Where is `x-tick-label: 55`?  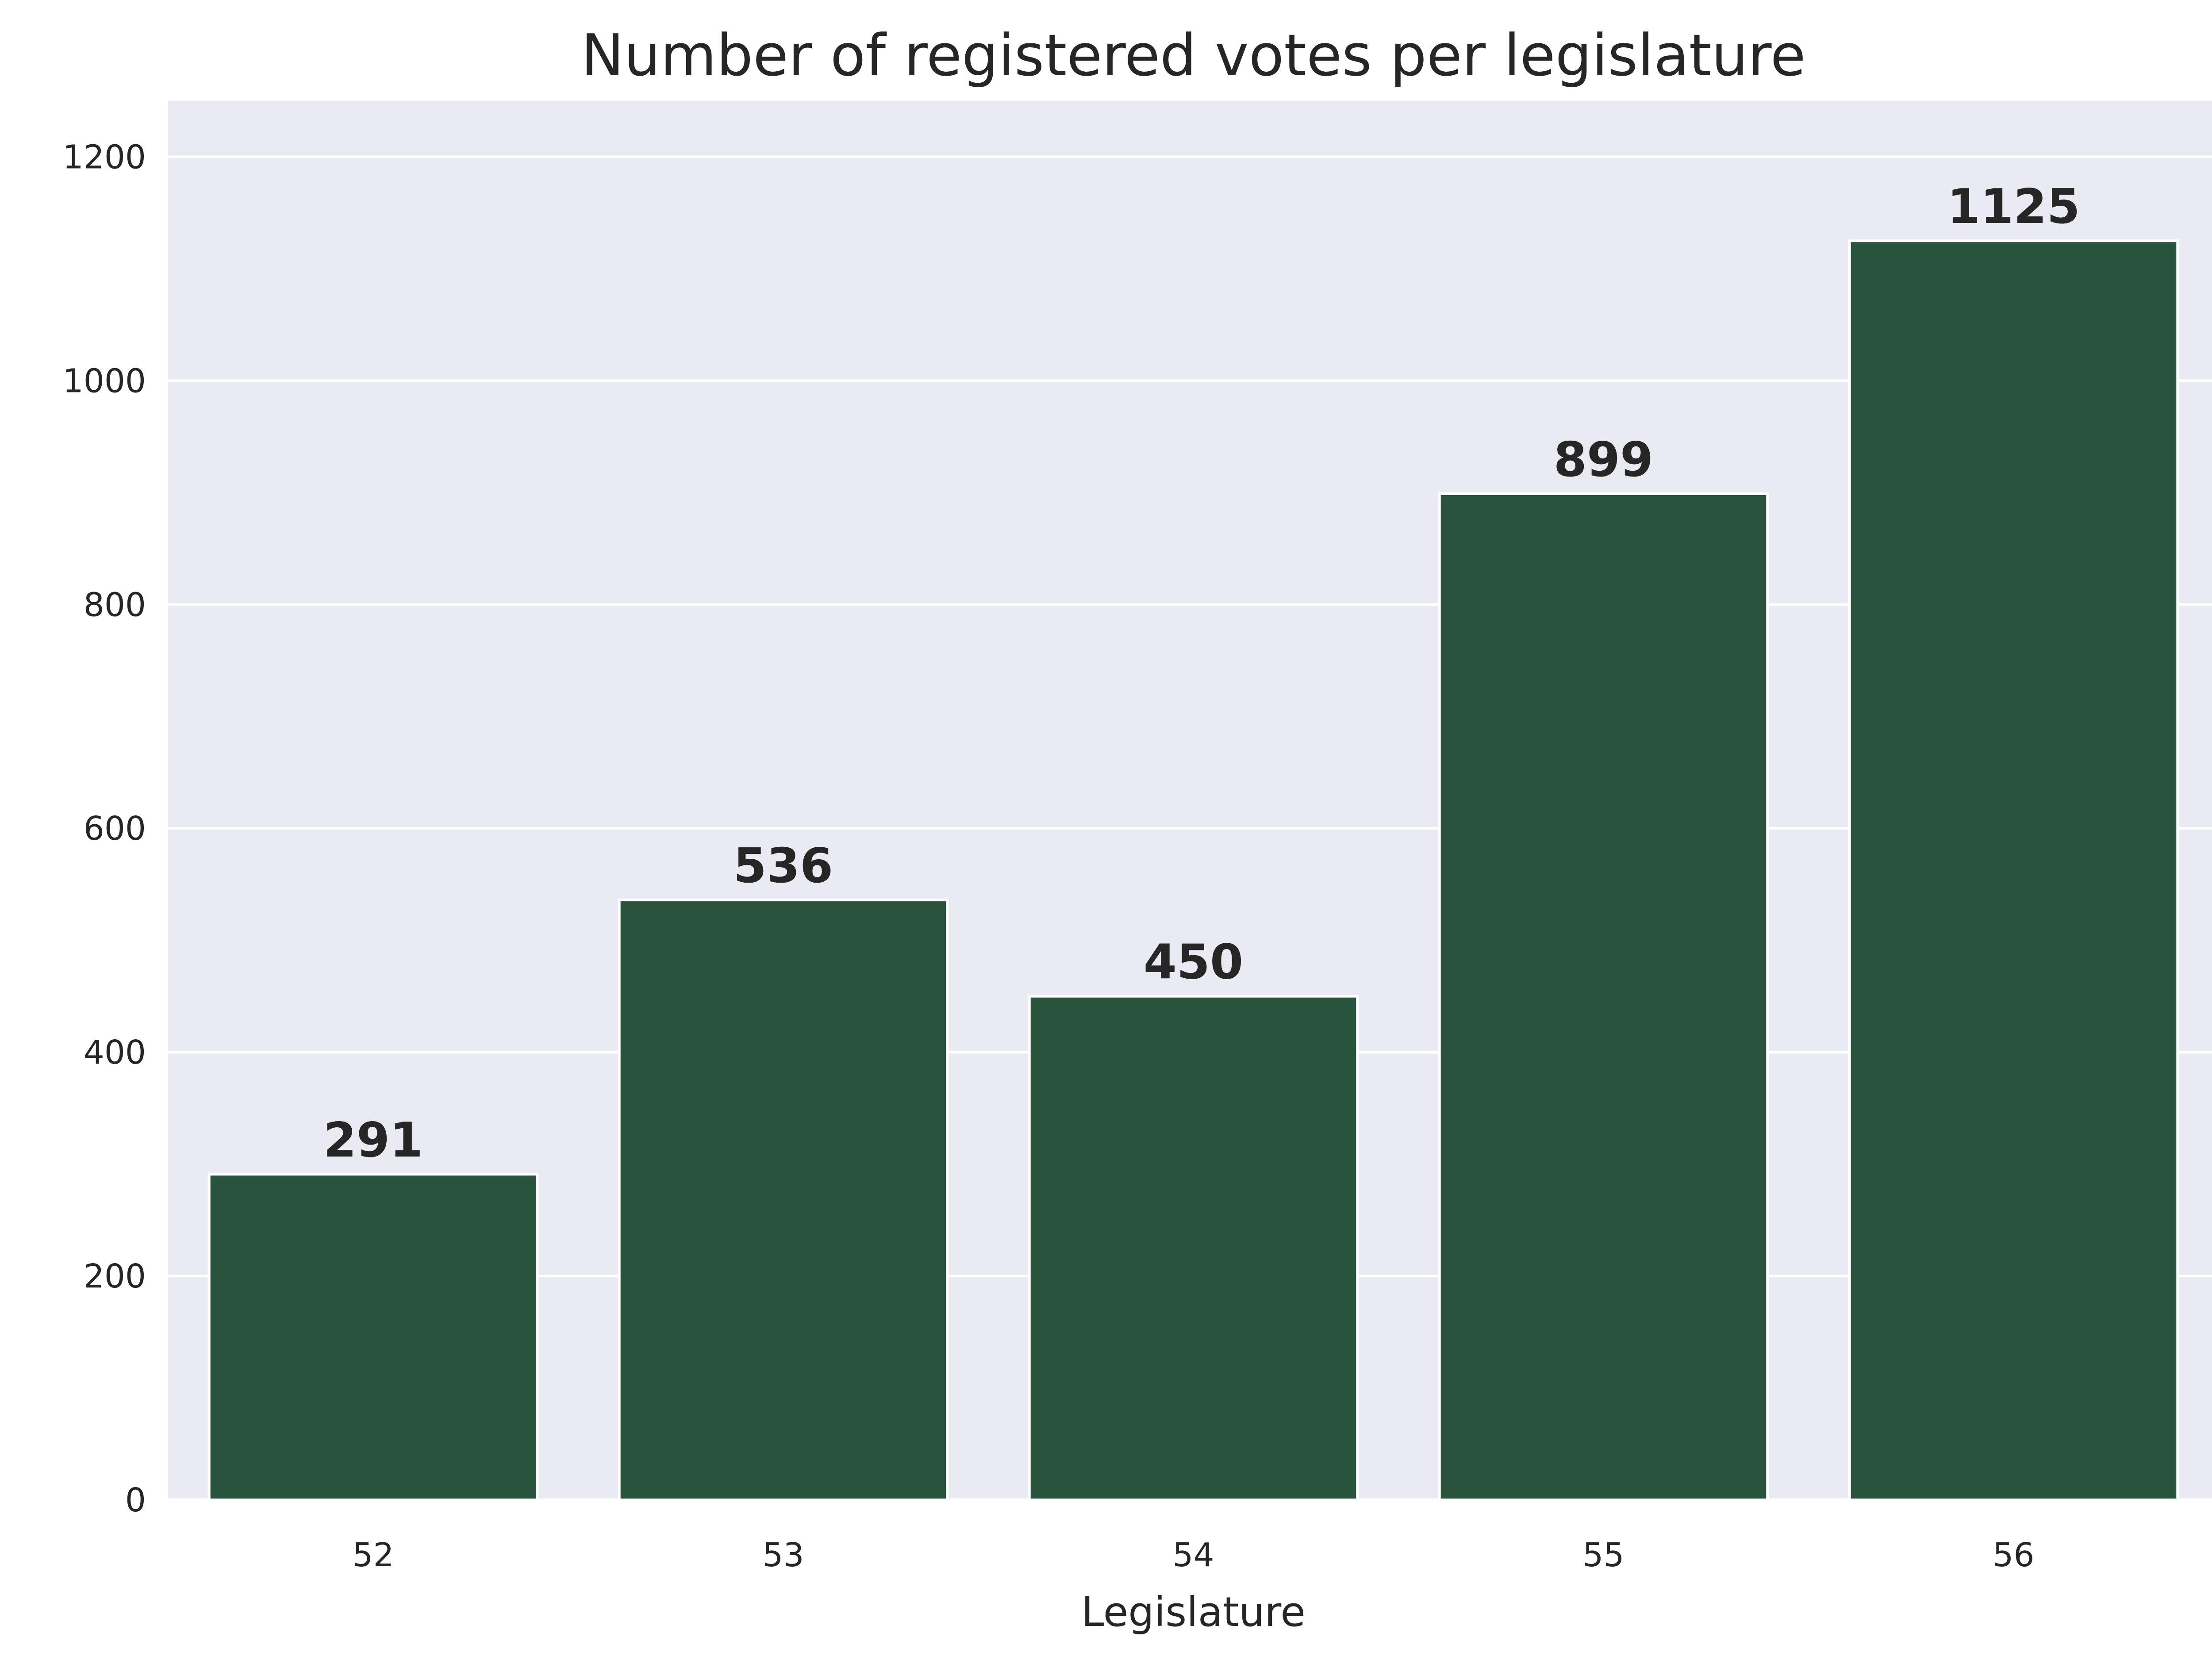
x-tick-label: 55 is located at coordinates (1603, 1555).